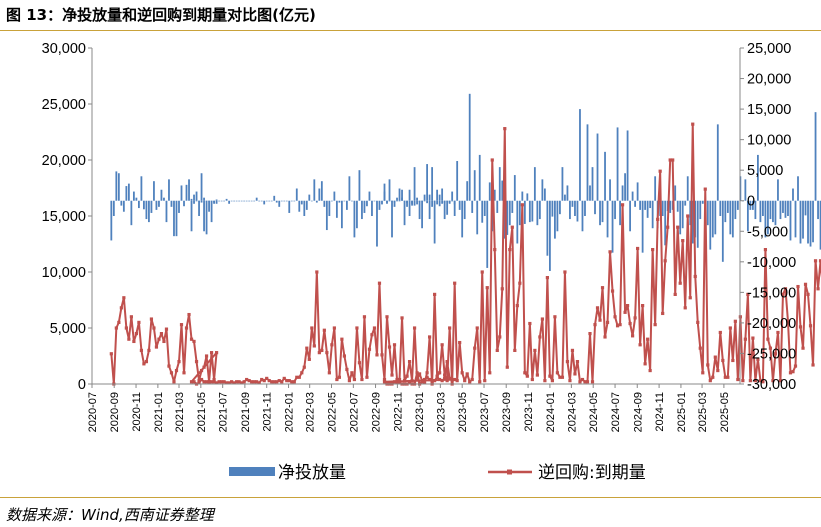 The image size is (821, 527). Describe the element at coordinates (268, 412) in the screenshot. I see `x-axis-tick-label: 2021-11` at that location.